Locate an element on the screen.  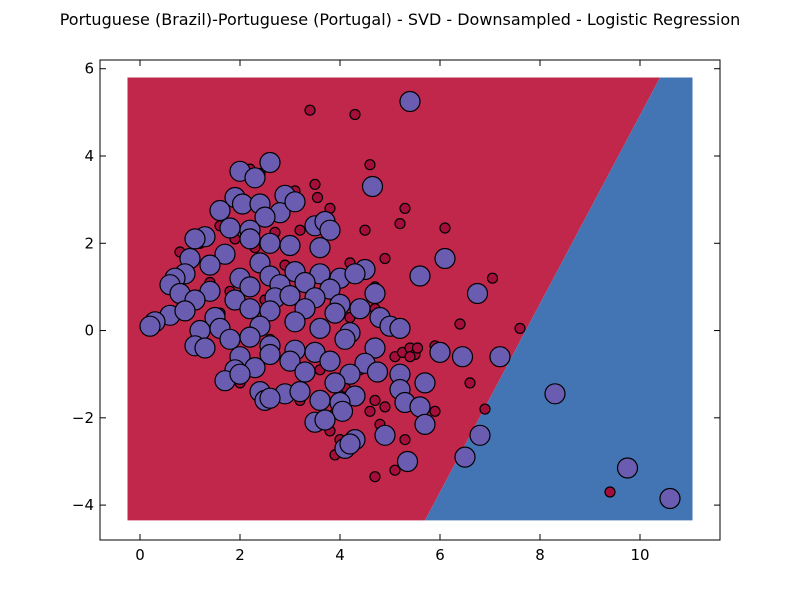
x-tick-label: 4 is located at coordinates (340, 555).